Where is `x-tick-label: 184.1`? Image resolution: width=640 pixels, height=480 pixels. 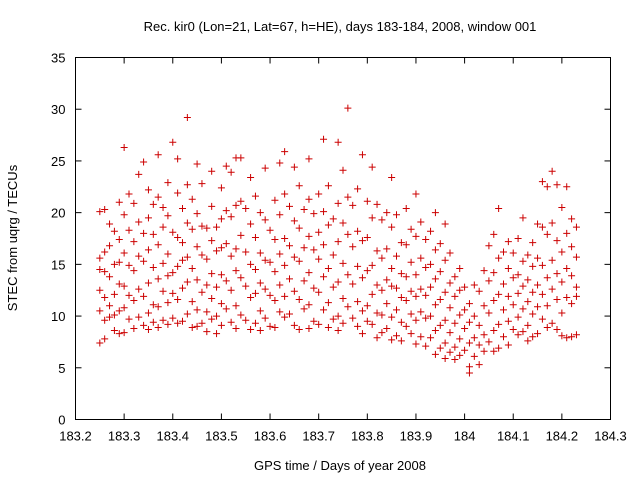
x-tick-label: 184.1 is located at coordinates (513, 436).